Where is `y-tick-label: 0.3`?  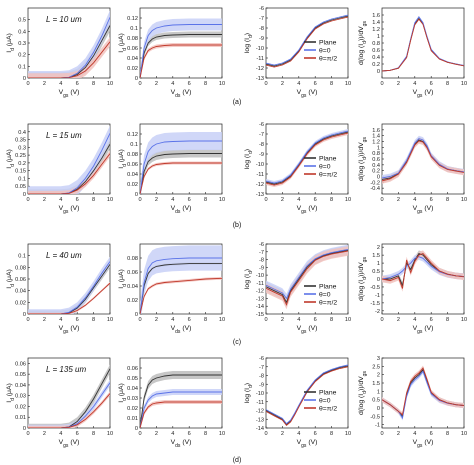
y-tick-label: 0.3 is located at coordinates (22, 44).